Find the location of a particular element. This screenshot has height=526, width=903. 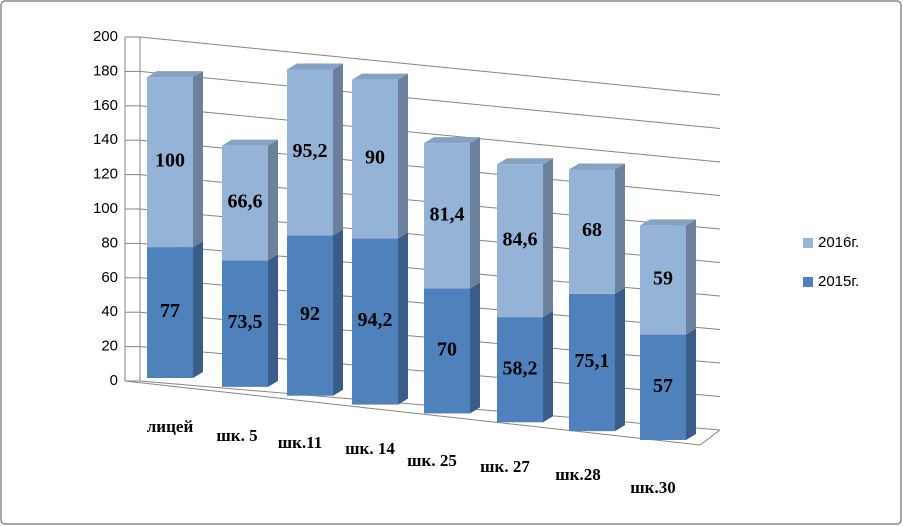

value-label: 77 is located at coordinates (170, 311).